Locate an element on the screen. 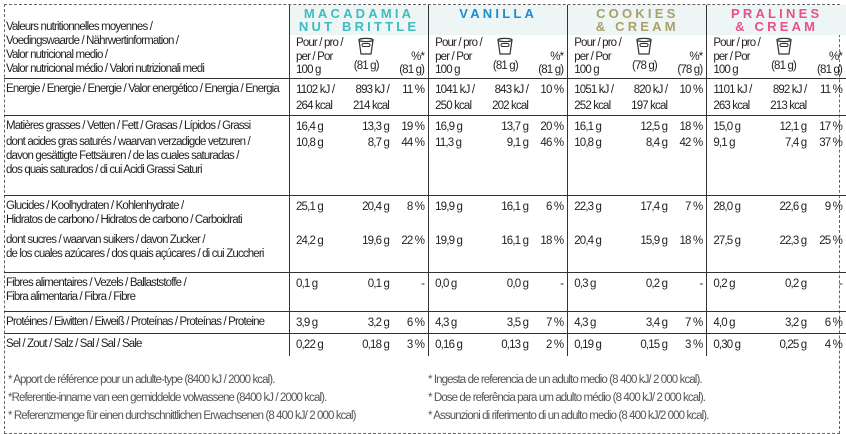 This screenshot has width=846, height=434. value-per-100g: 16,4 g is located at coordinates (316, 124).